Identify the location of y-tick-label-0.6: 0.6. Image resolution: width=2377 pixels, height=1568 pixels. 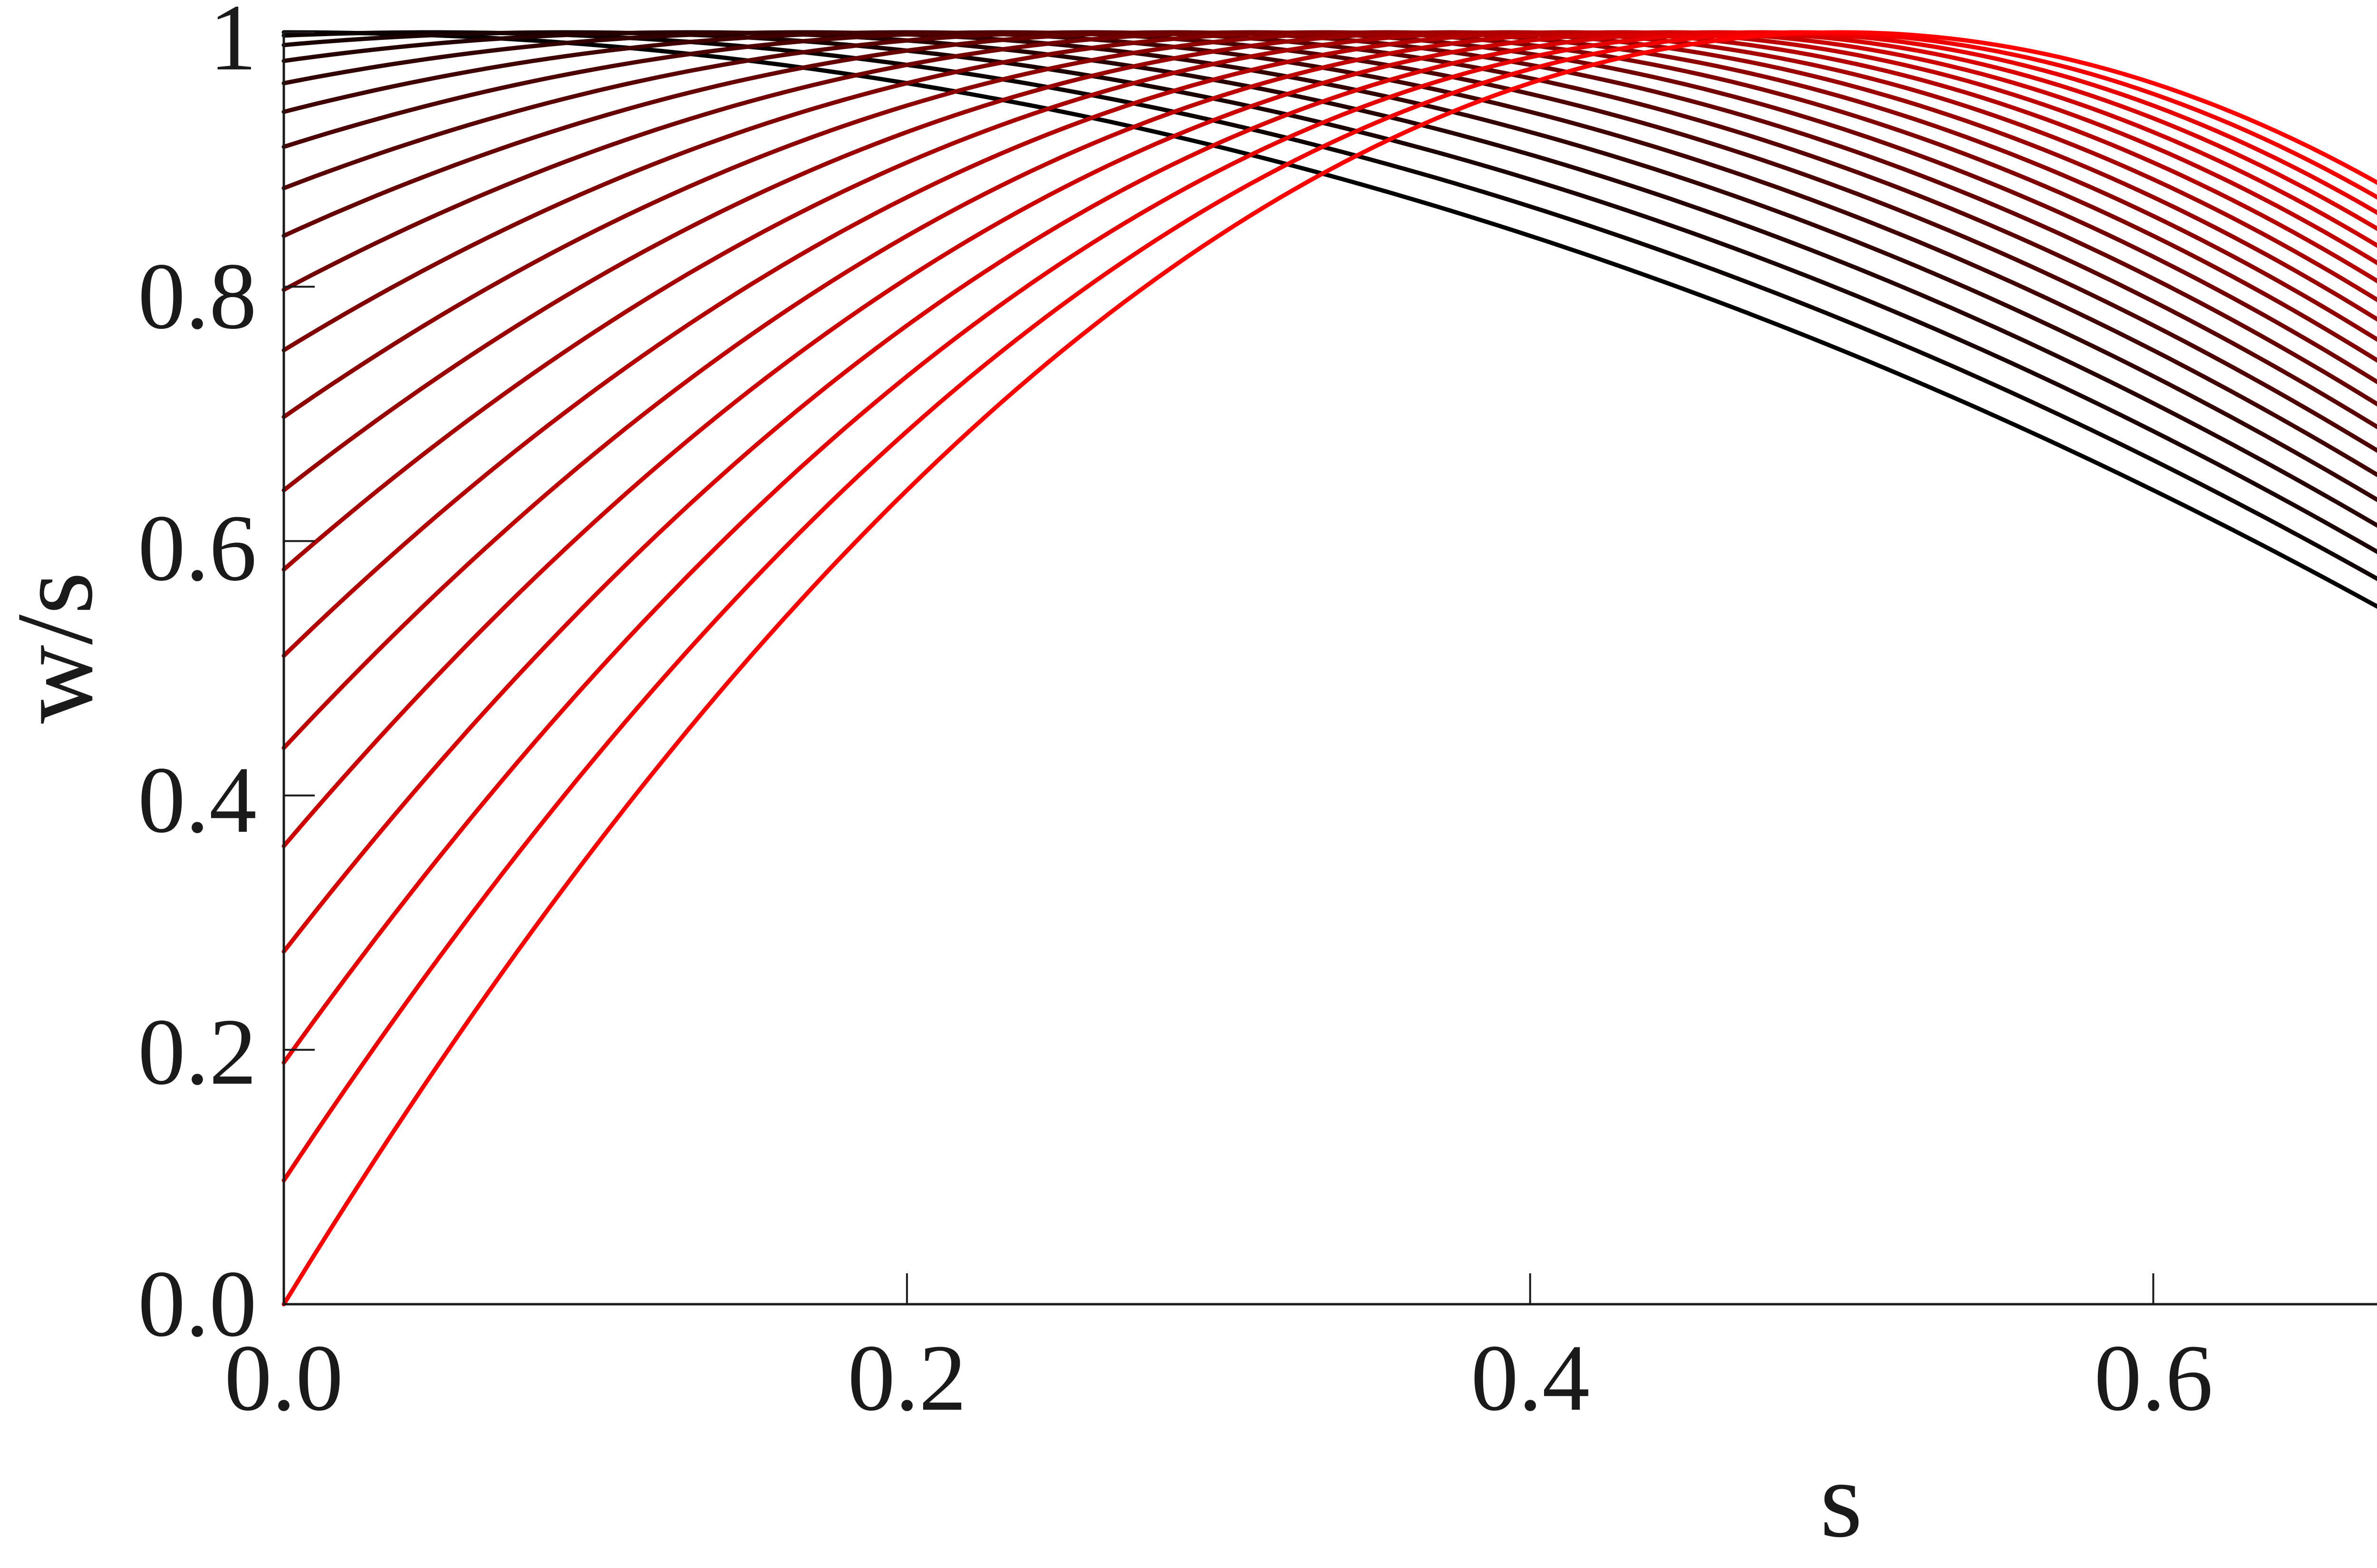
(197, 548).